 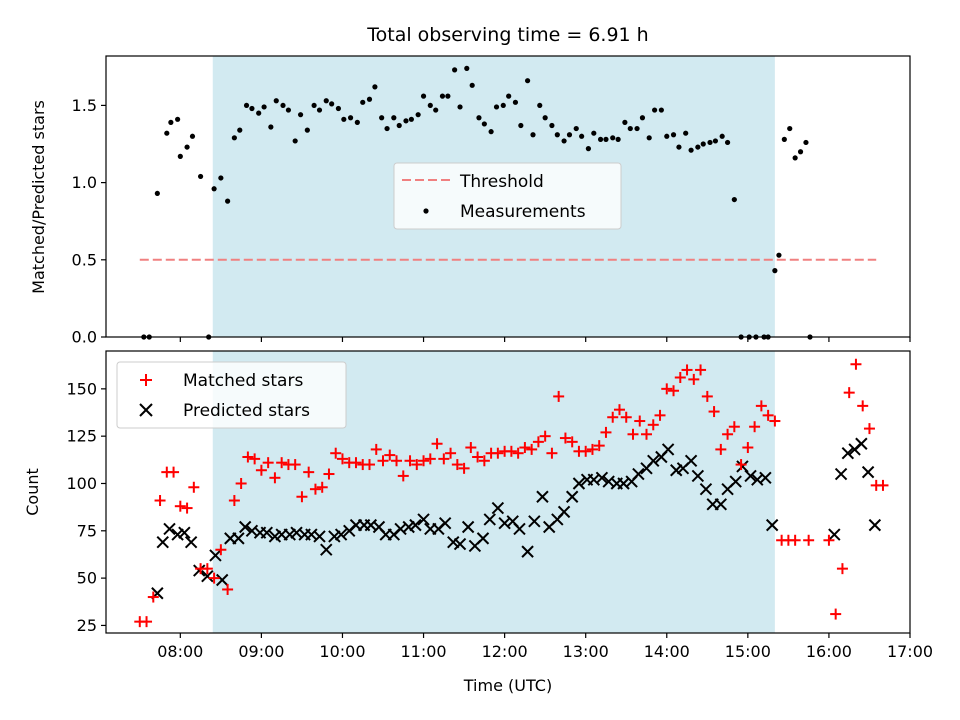 What do you see at coordinates (545, 339) in the screenshot?
I see `ratio-x-ticks` at bounding box center [545, 339].